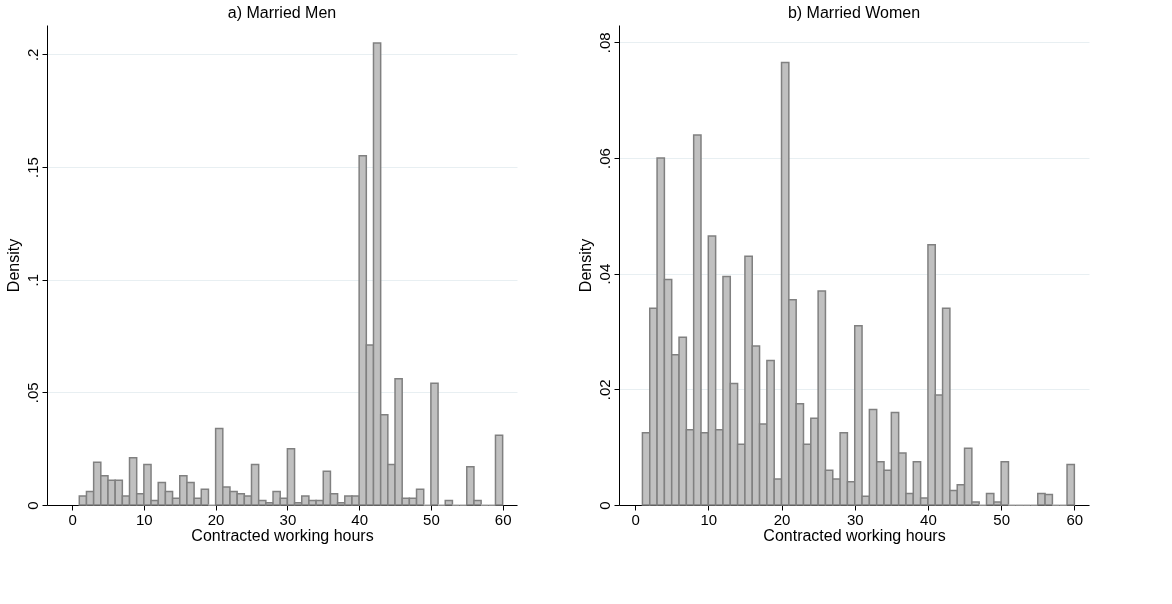  Describe the element at coordinates (604, 274) in the screenshot. I see `y-tick-label: .04` at that location.